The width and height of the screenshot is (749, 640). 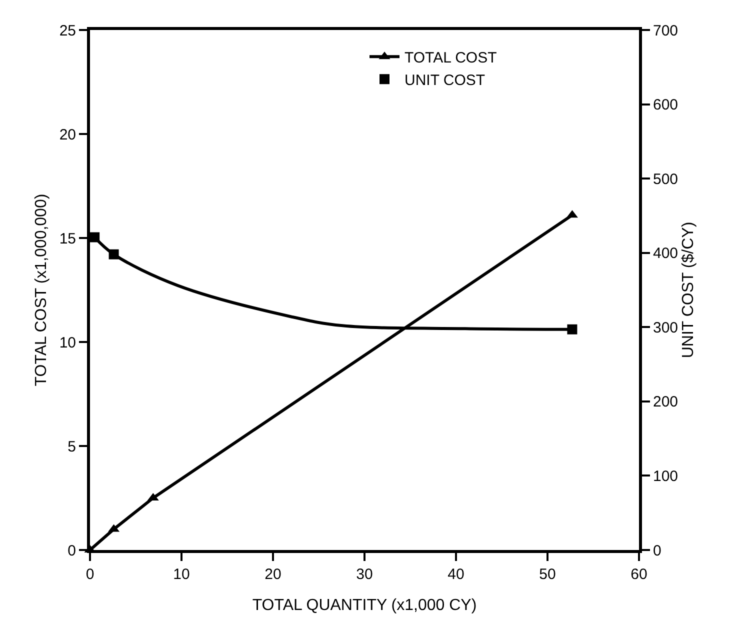 What do you see at coordinates (665, 476) in the screenshot?
I see `y2-tick-label: 100` at bounding box center [665, 476].